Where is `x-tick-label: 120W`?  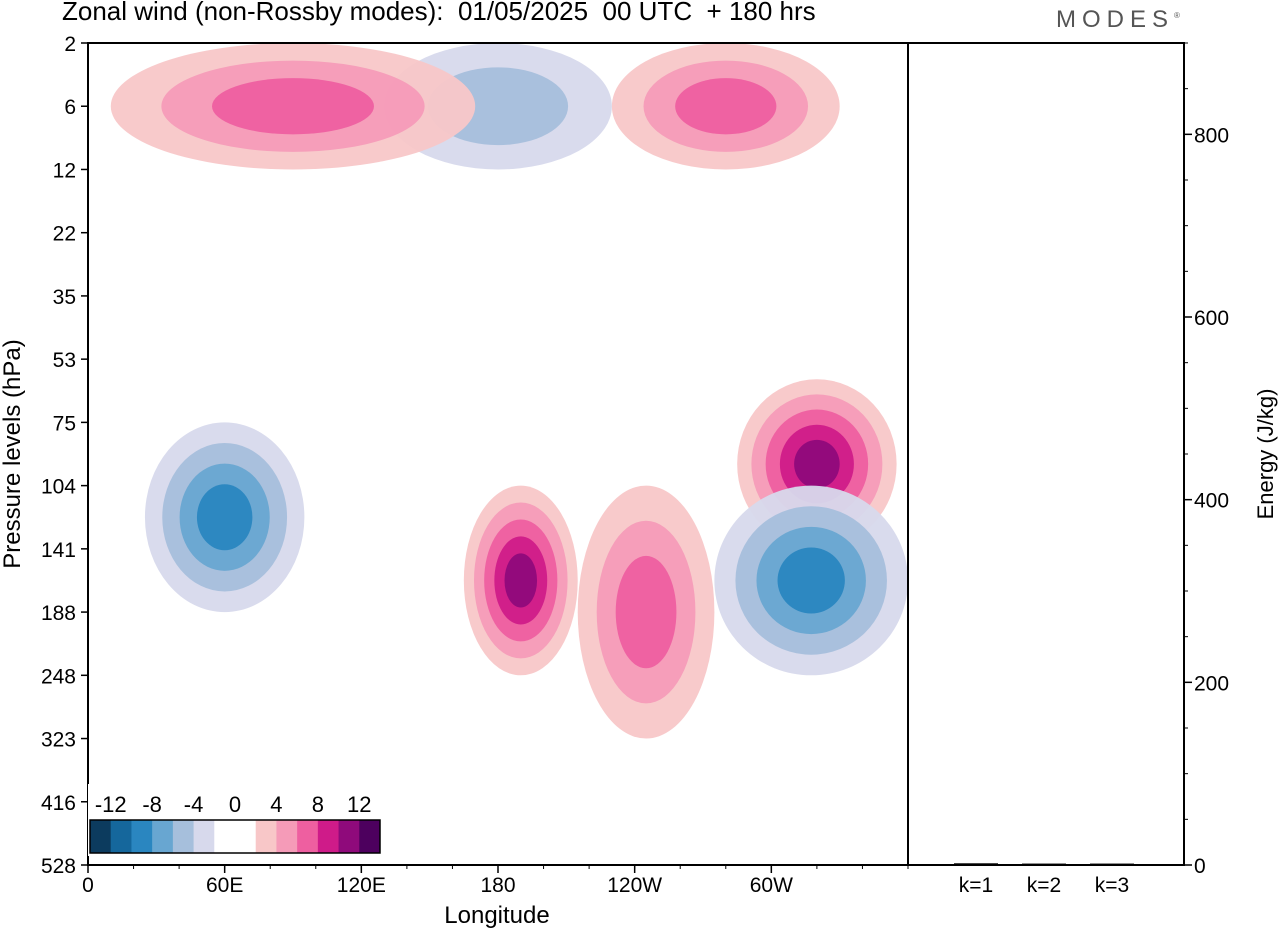 x-tick-label: 120W is located at coordinates (634, 885).